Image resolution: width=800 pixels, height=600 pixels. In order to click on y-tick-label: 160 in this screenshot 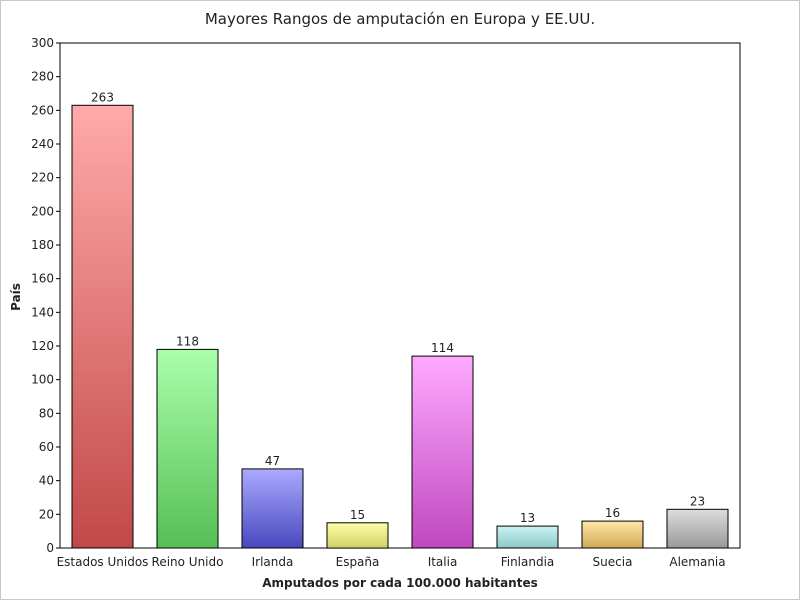, I will do `click(42, 279)`.